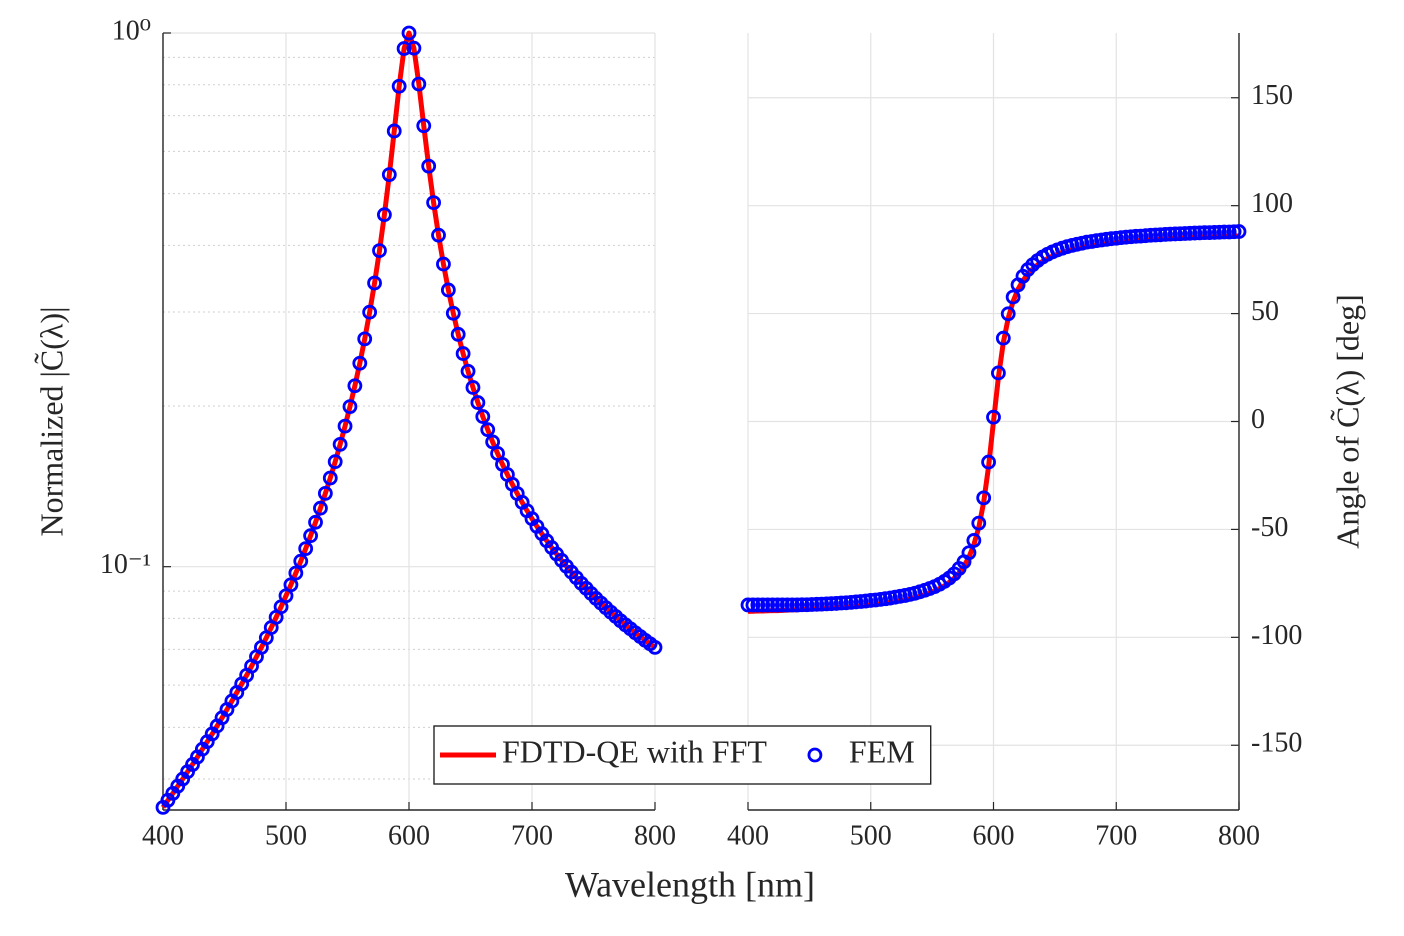 This screenshot has height=936, width=1404. Describe the element at coordinates (51, 421) in the screenshot. I see `y-axis-label: Normalized |C̃(λ)|` at that location.